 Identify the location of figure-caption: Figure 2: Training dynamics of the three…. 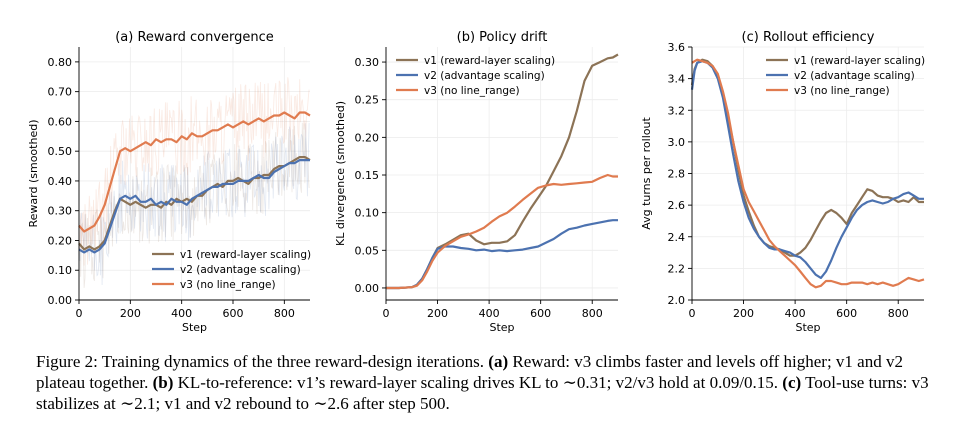
(486, 382).